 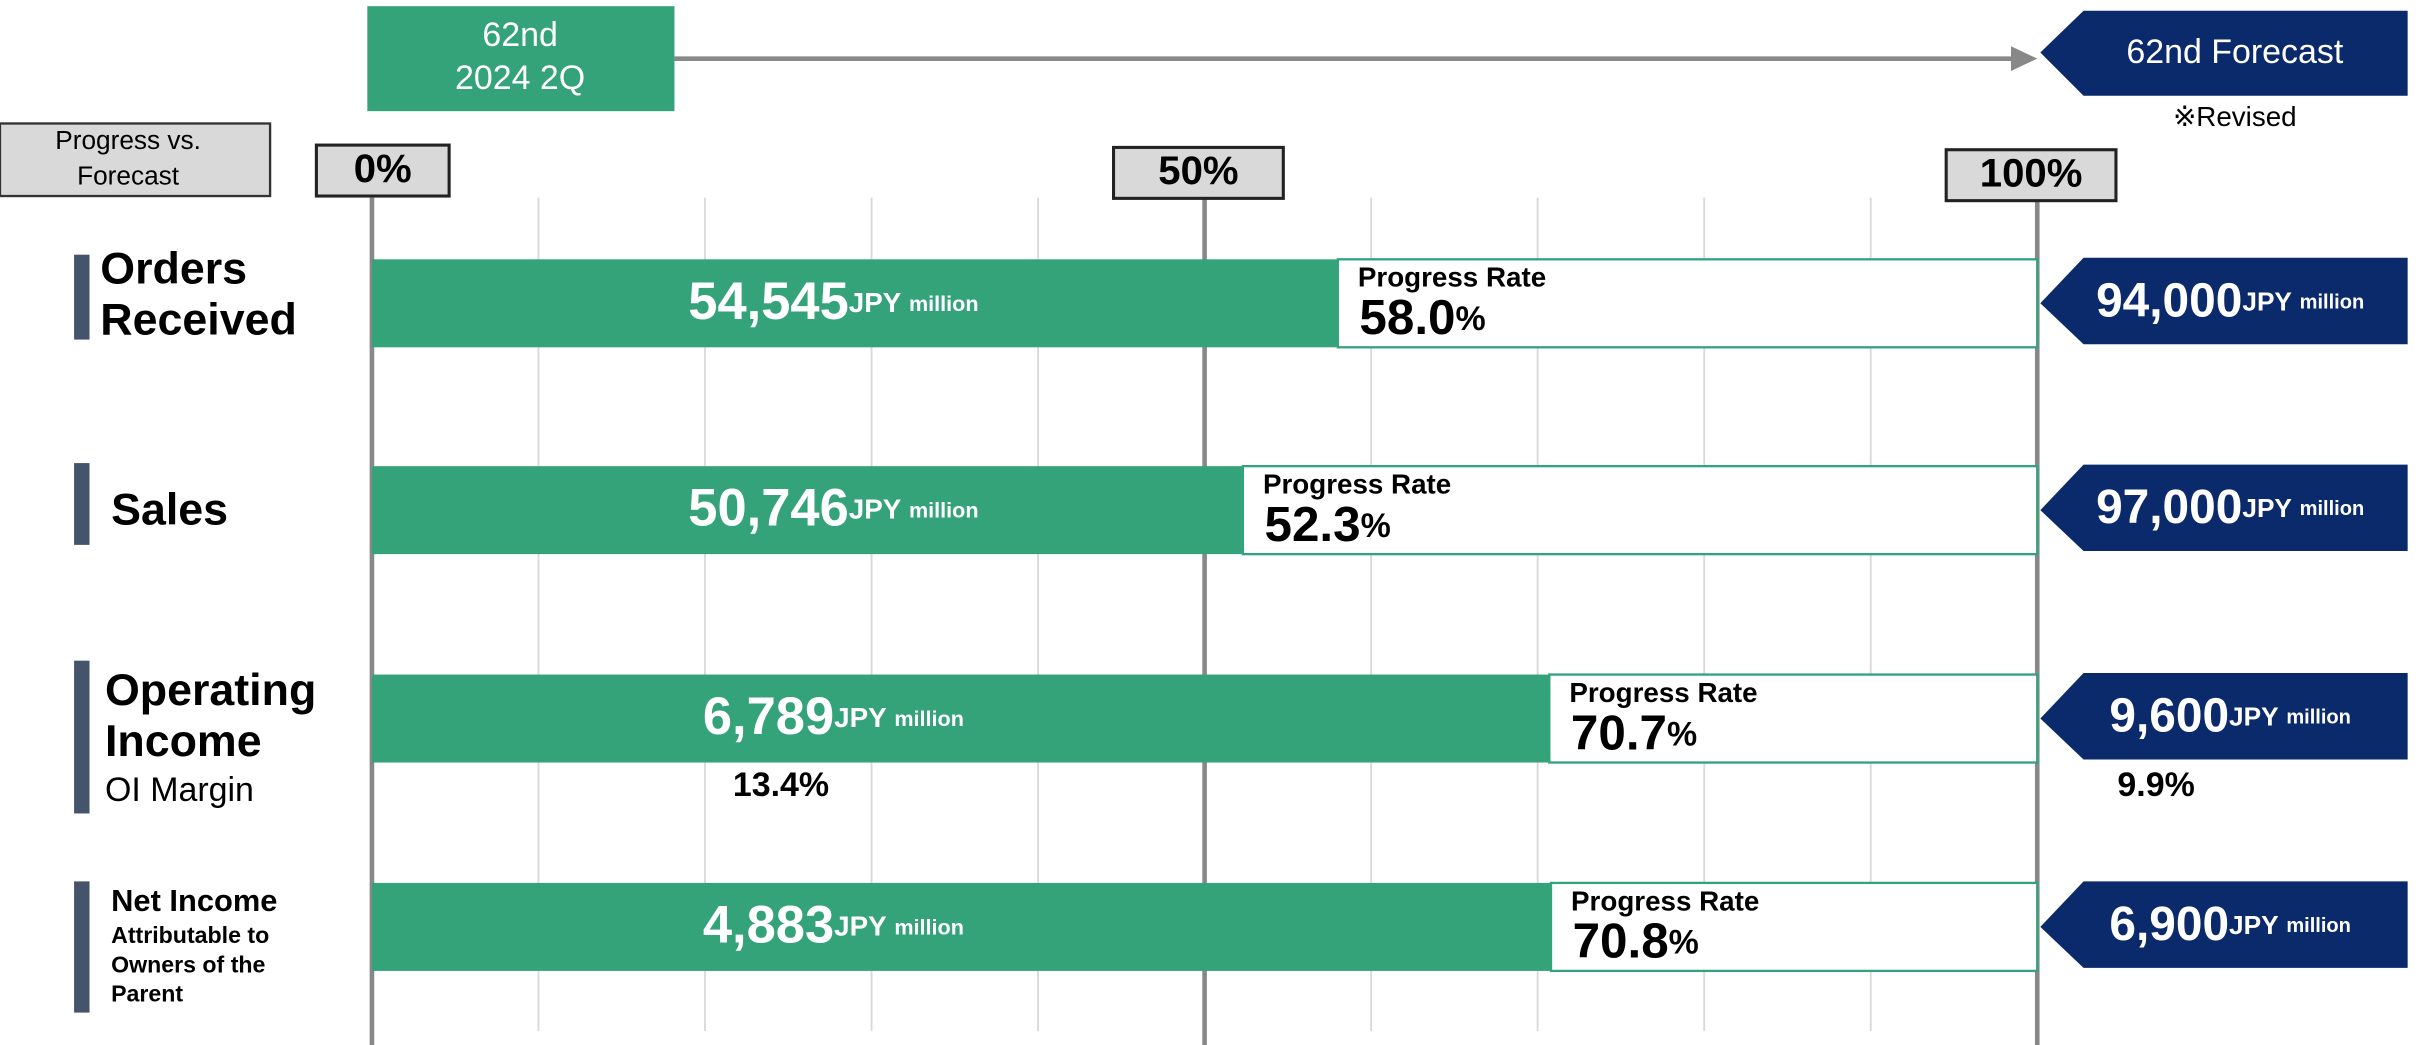 I want to click on x-tick-label: 0%, so click(x=383, y=168).